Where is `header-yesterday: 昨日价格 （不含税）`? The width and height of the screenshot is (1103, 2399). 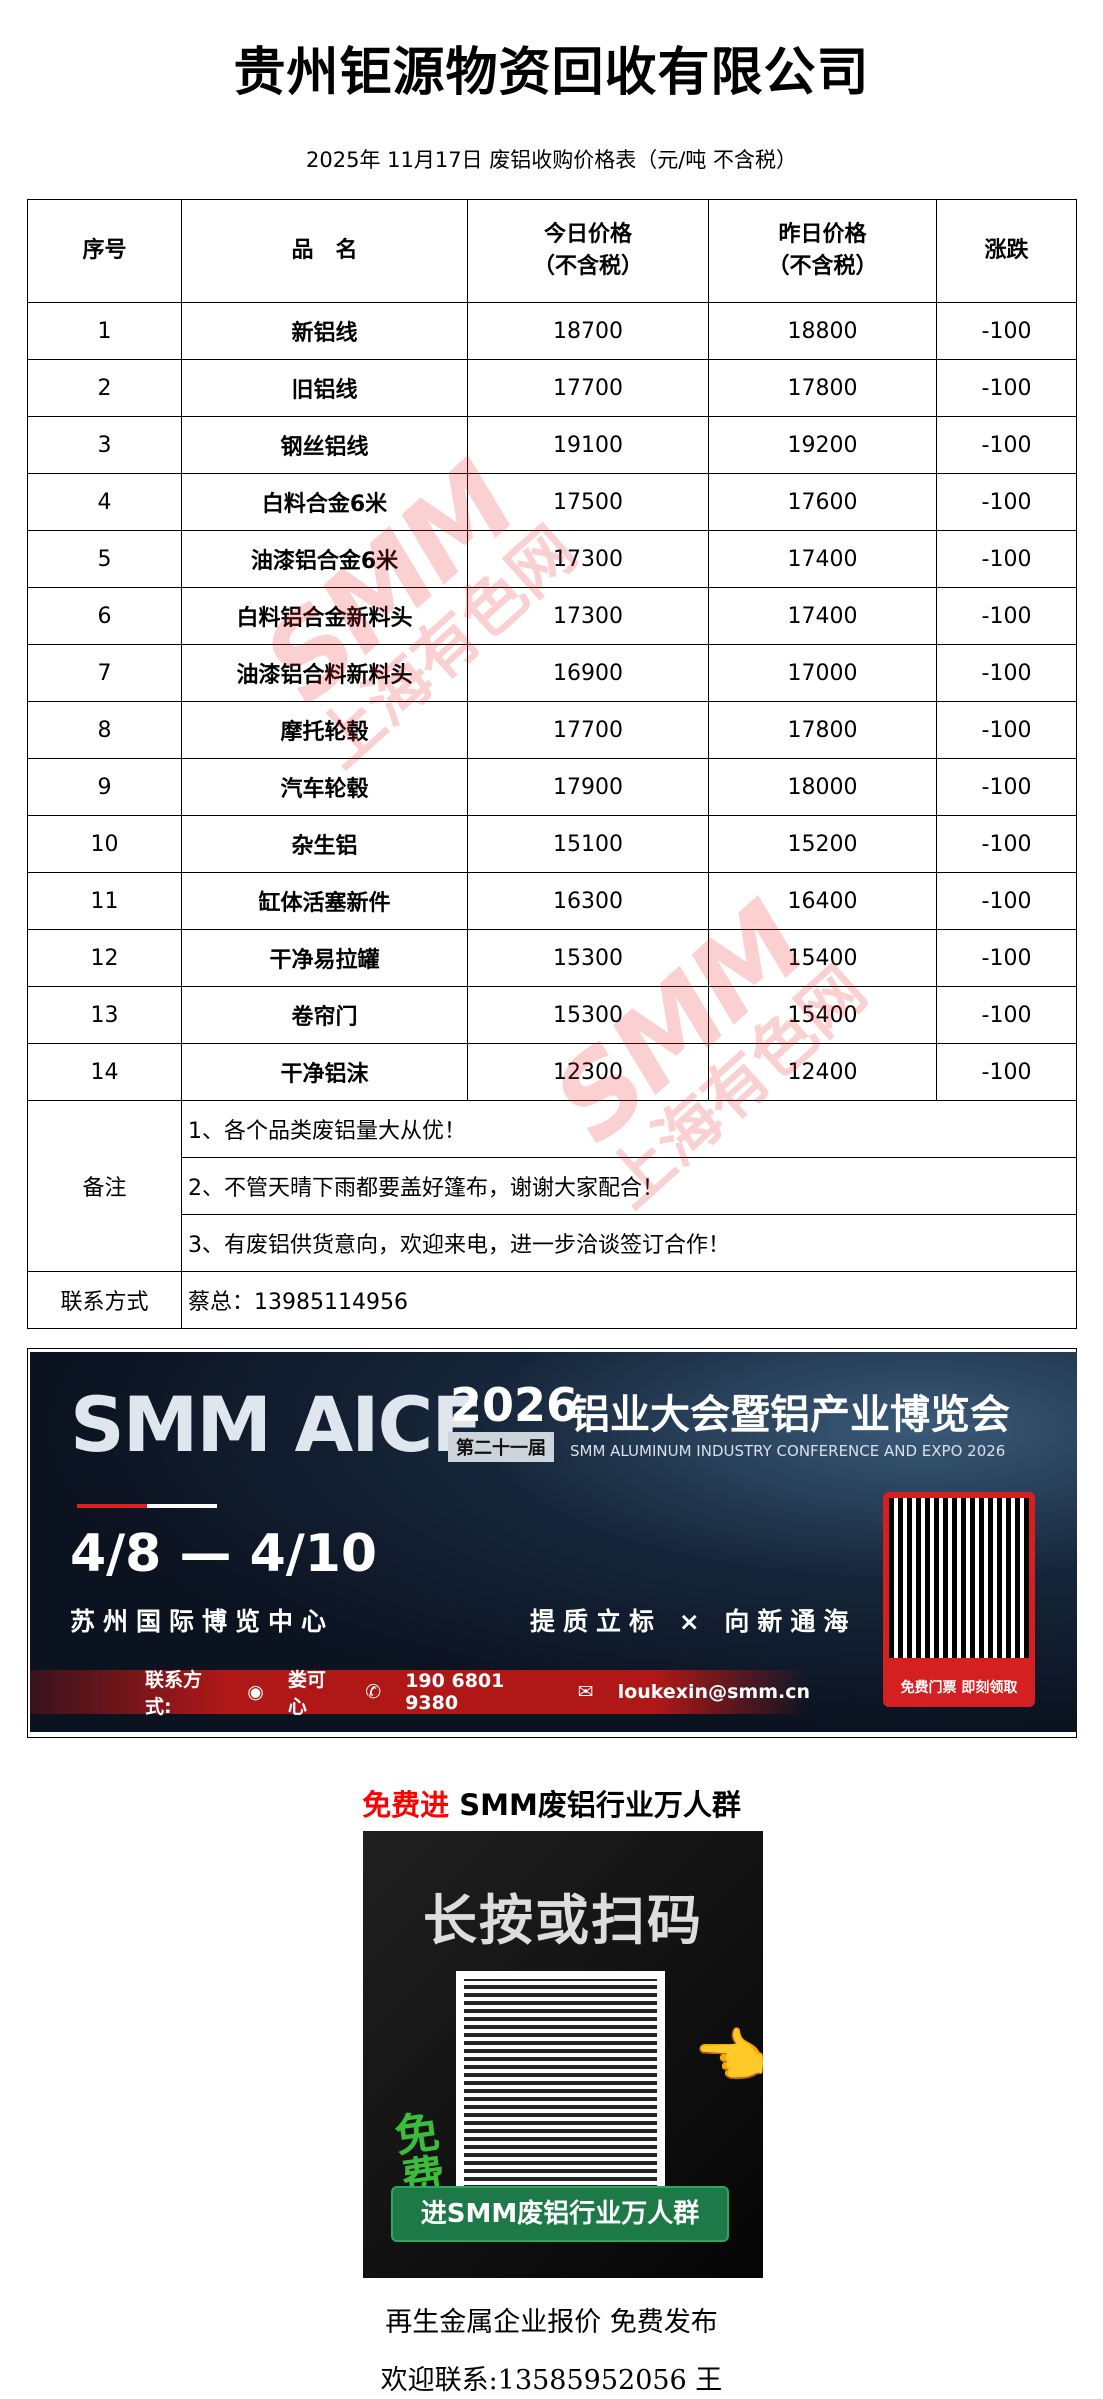
header-yesterday: 昨日价格 （不含税） is located at coordinates (822, 251).